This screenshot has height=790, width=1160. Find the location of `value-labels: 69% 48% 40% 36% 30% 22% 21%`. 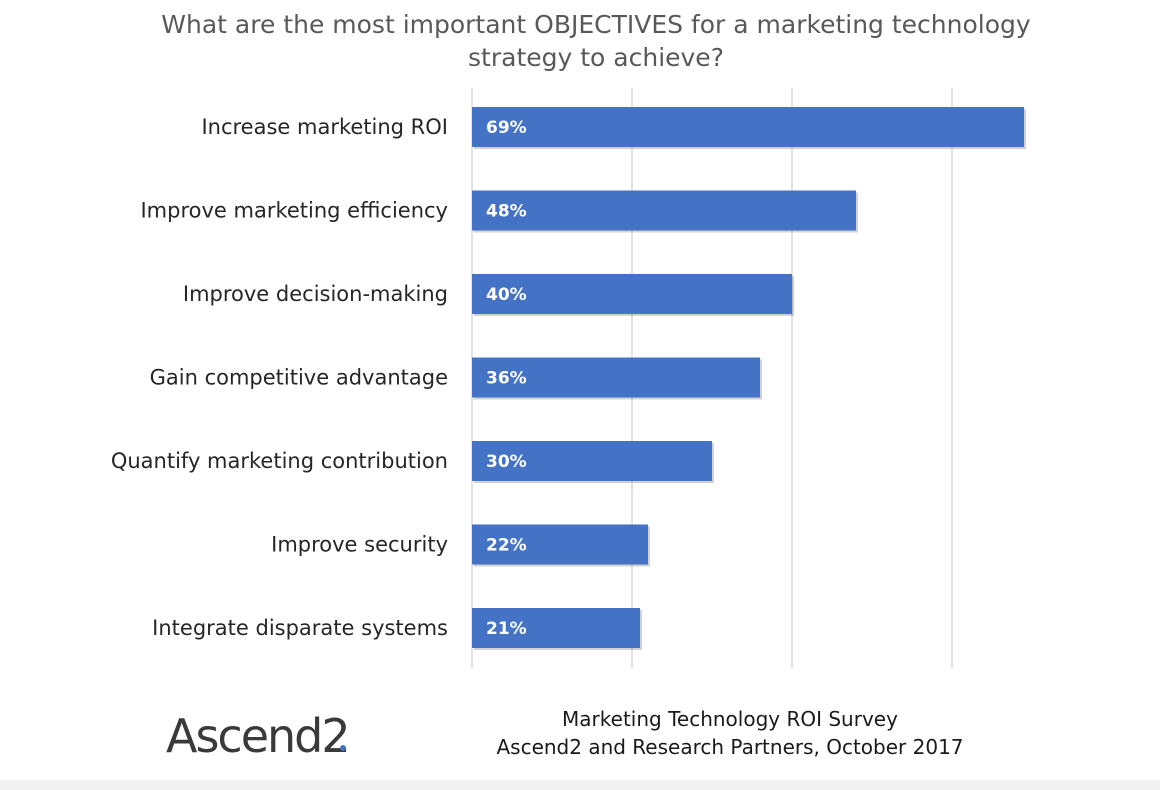

value-labels: 69% 48% 40% 36% 30% 22% 21% is located at coordinates (506, 378).